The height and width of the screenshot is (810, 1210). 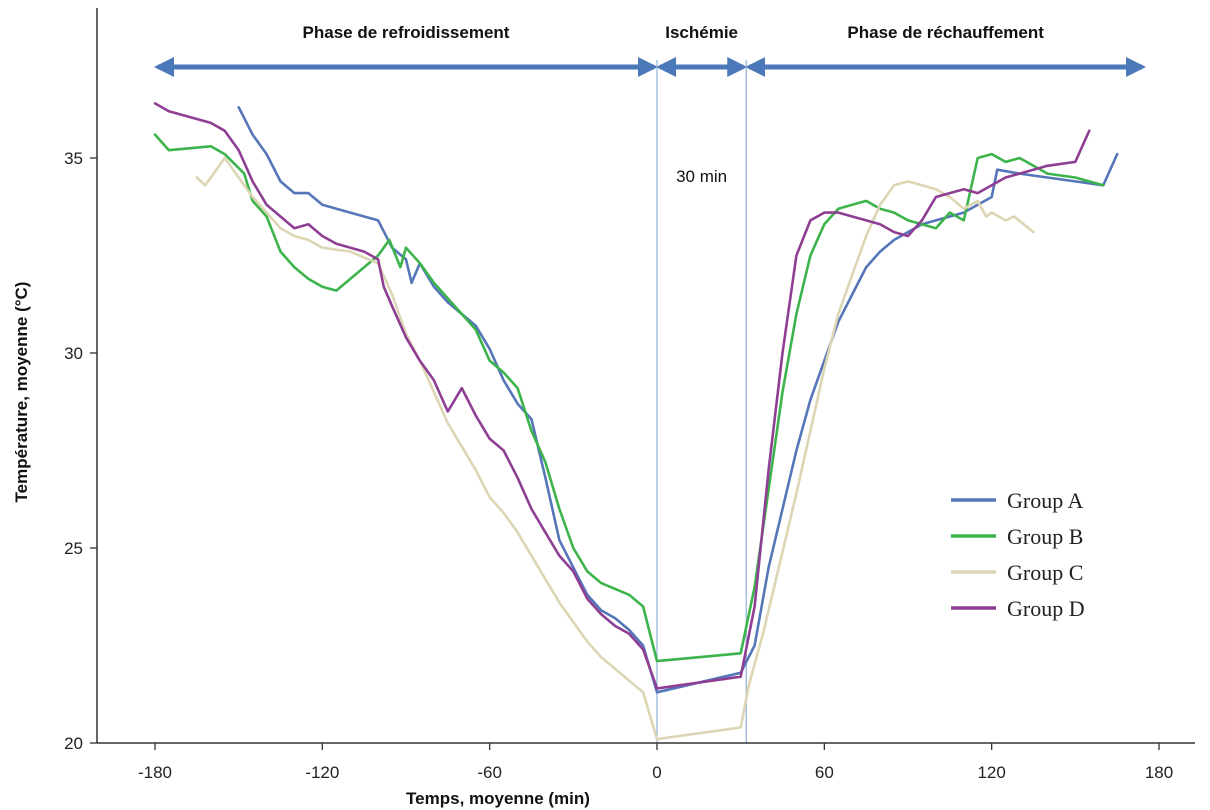 I want to click on y-tick-label: 35, so click(x=73, y=158).